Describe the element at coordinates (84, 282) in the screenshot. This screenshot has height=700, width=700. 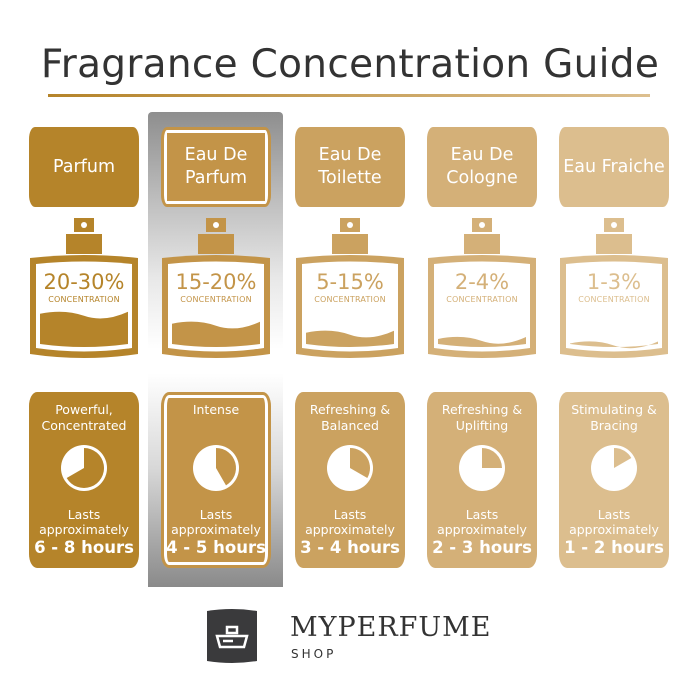
I see `concentration-percent: 20-30%` at that location.